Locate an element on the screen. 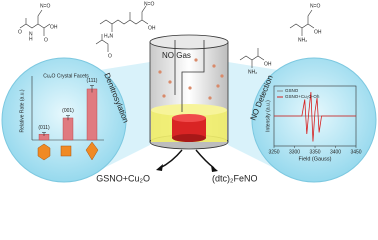  arrow-left is located at coordinates (171, 159).